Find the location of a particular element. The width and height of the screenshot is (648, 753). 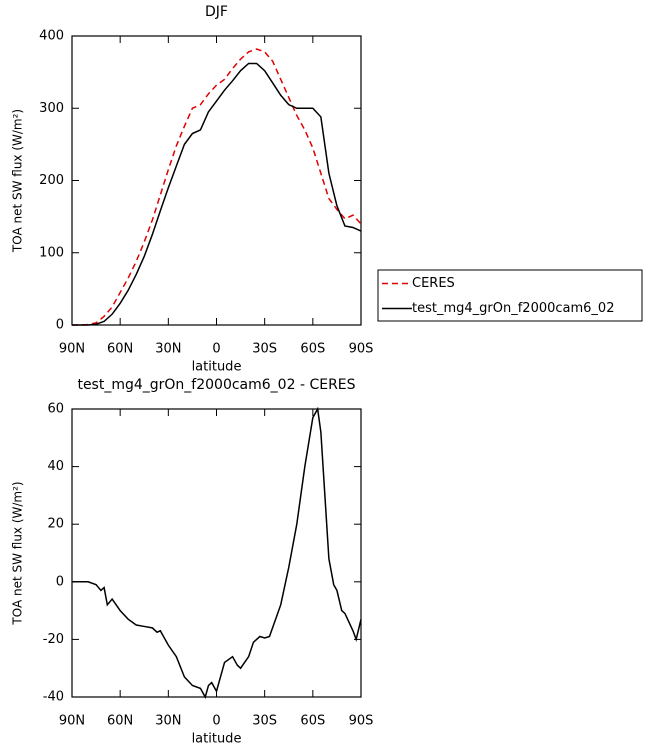

y-tick-label: -20 is located at coordinates (53, 639).